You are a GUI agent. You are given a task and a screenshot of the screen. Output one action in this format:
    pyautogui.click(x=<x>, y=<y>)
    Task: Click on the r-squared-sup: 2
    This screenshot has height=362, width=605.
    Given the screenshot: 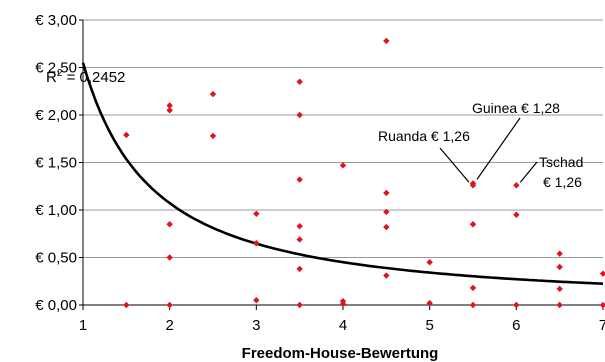 What is the action you would take?
    pyautogui.click(x=60, y=73)
    